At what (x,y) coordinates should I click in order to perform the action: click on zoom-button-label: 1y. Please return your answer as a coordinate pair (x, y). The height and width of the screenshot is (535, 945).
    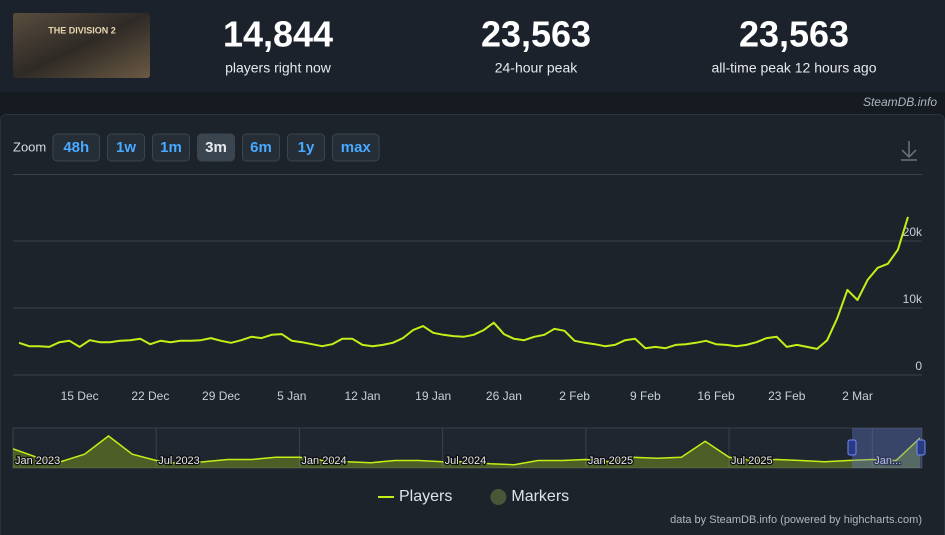
    Looking at the image, I should click on (306, 147).